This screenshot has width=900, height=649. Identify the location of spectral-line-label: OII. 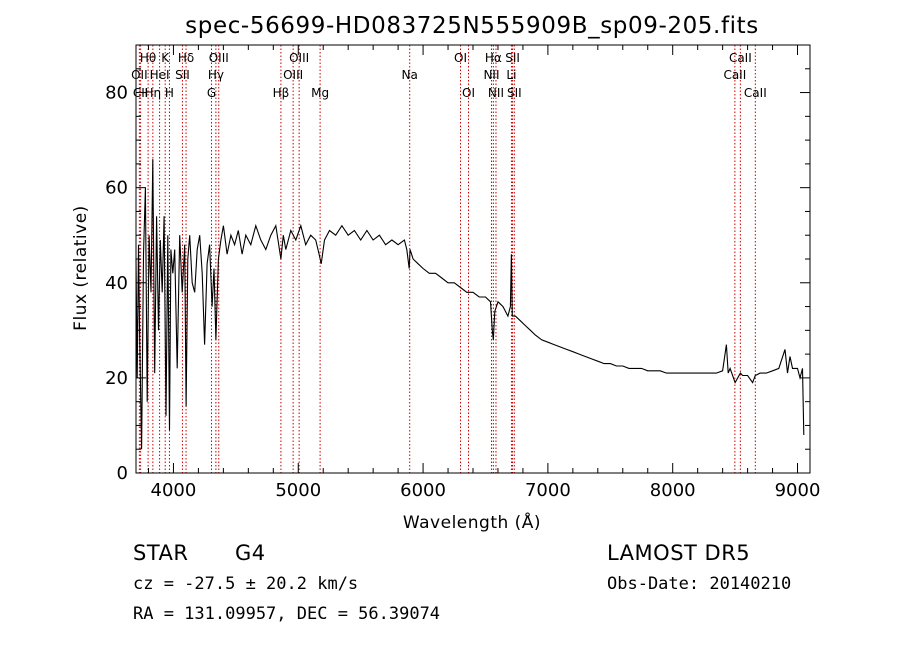
(139, 75).